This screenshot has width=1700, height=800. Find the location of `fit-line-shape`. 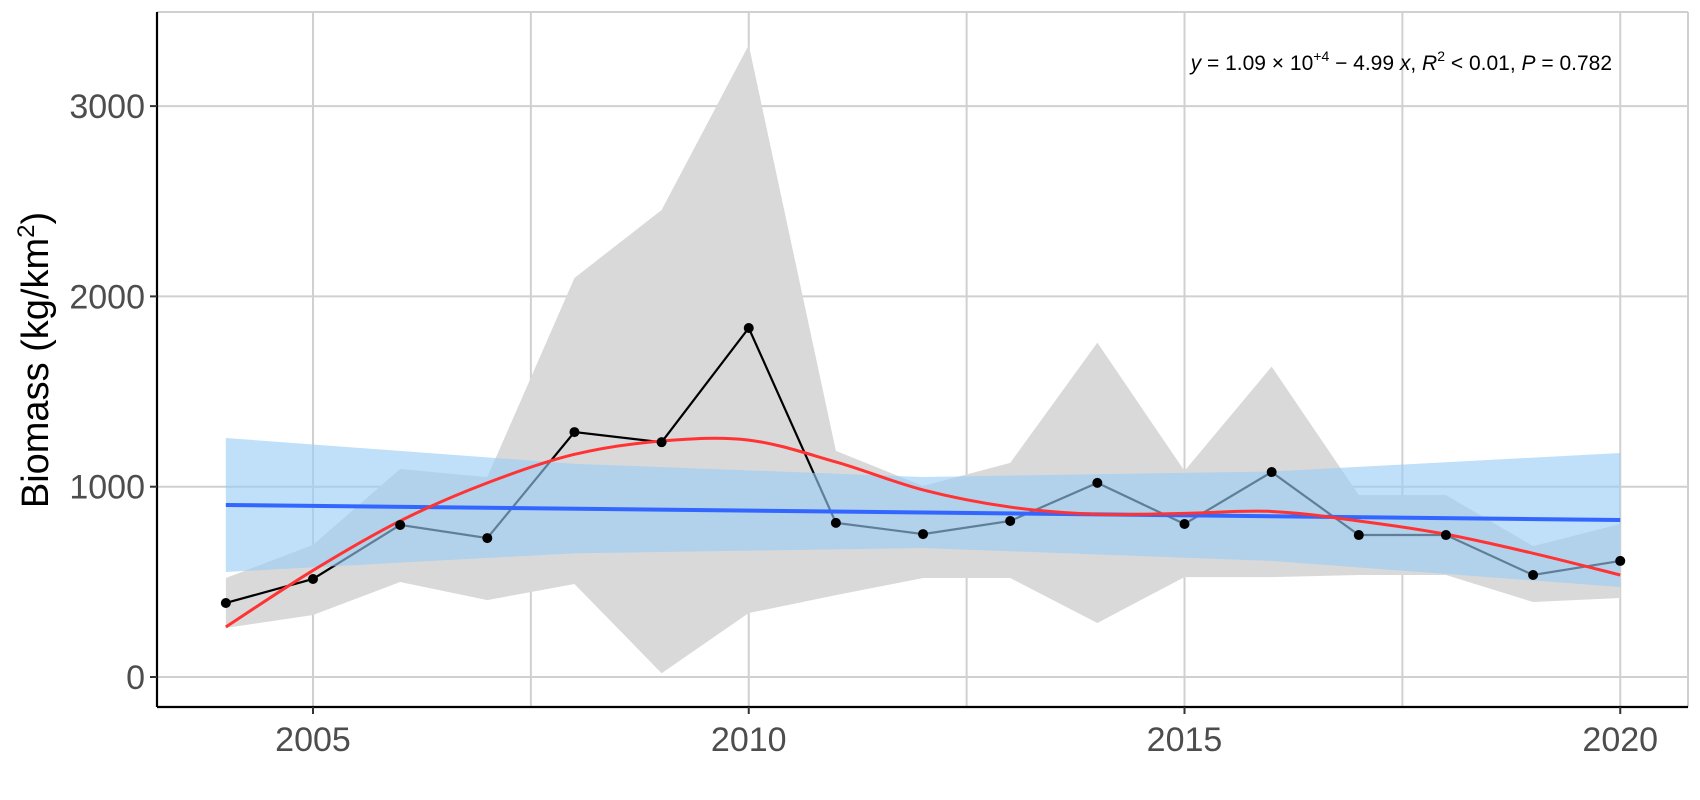

fit-line-shape is located at coordinates (923, 512).